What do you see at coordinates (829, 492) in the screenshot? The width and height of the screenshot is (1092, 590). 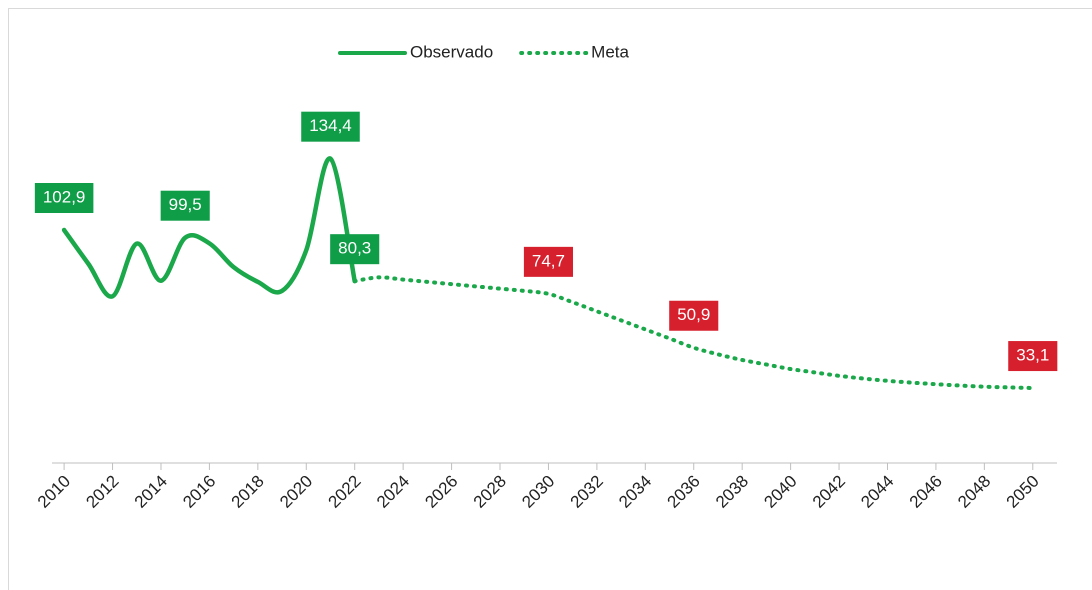 I see `x-tick-label: 2042` at bounding box center [829, 492].